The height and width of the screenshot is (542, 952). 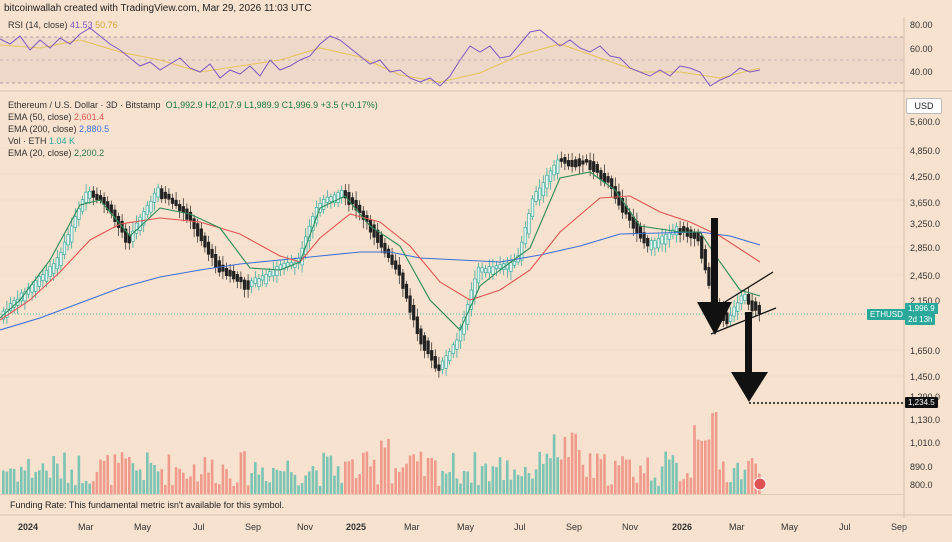 What do you see at coordinates (28, 527) in the screenshot?
I see `time-tick-label: 2024` at bounding box center [28, 527].